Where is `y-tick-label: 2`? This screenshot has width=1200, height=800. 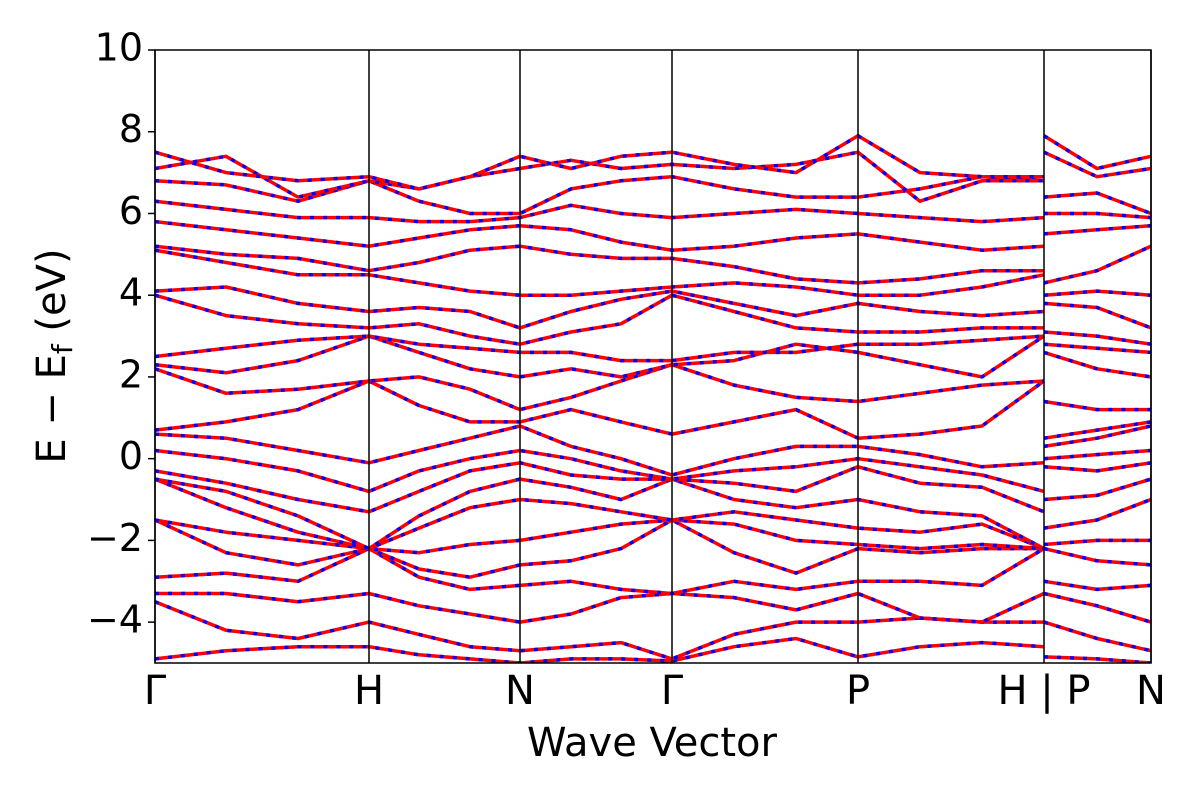 y-tick-label: 2 is located at coordinates (131, 374).